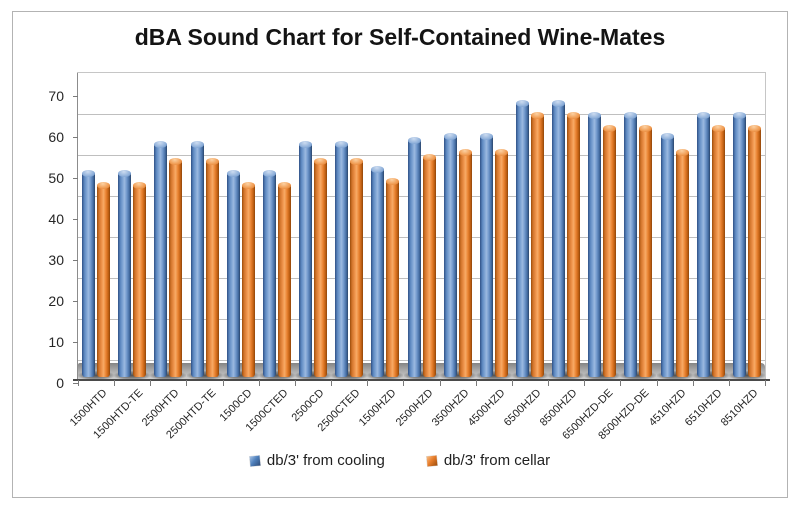 This screenshot has width=800, height=510. Describe the element at coordinates (104, 279) in the screenshot. I see `bar-cellar-1500HTD` at that location.